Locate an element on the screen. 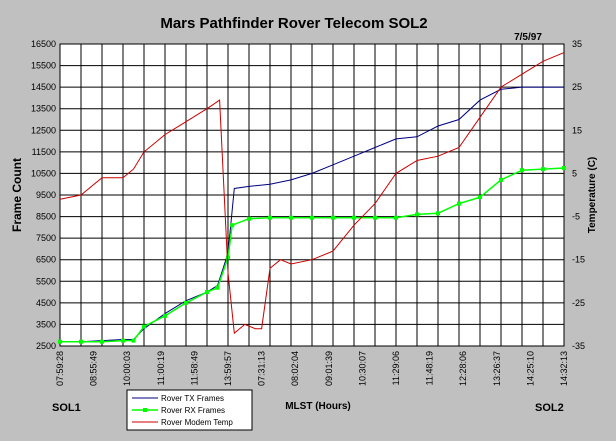 This screenshot has width=616, height=441. y-tick-label: 10500 is located at coordinates (43, 173).